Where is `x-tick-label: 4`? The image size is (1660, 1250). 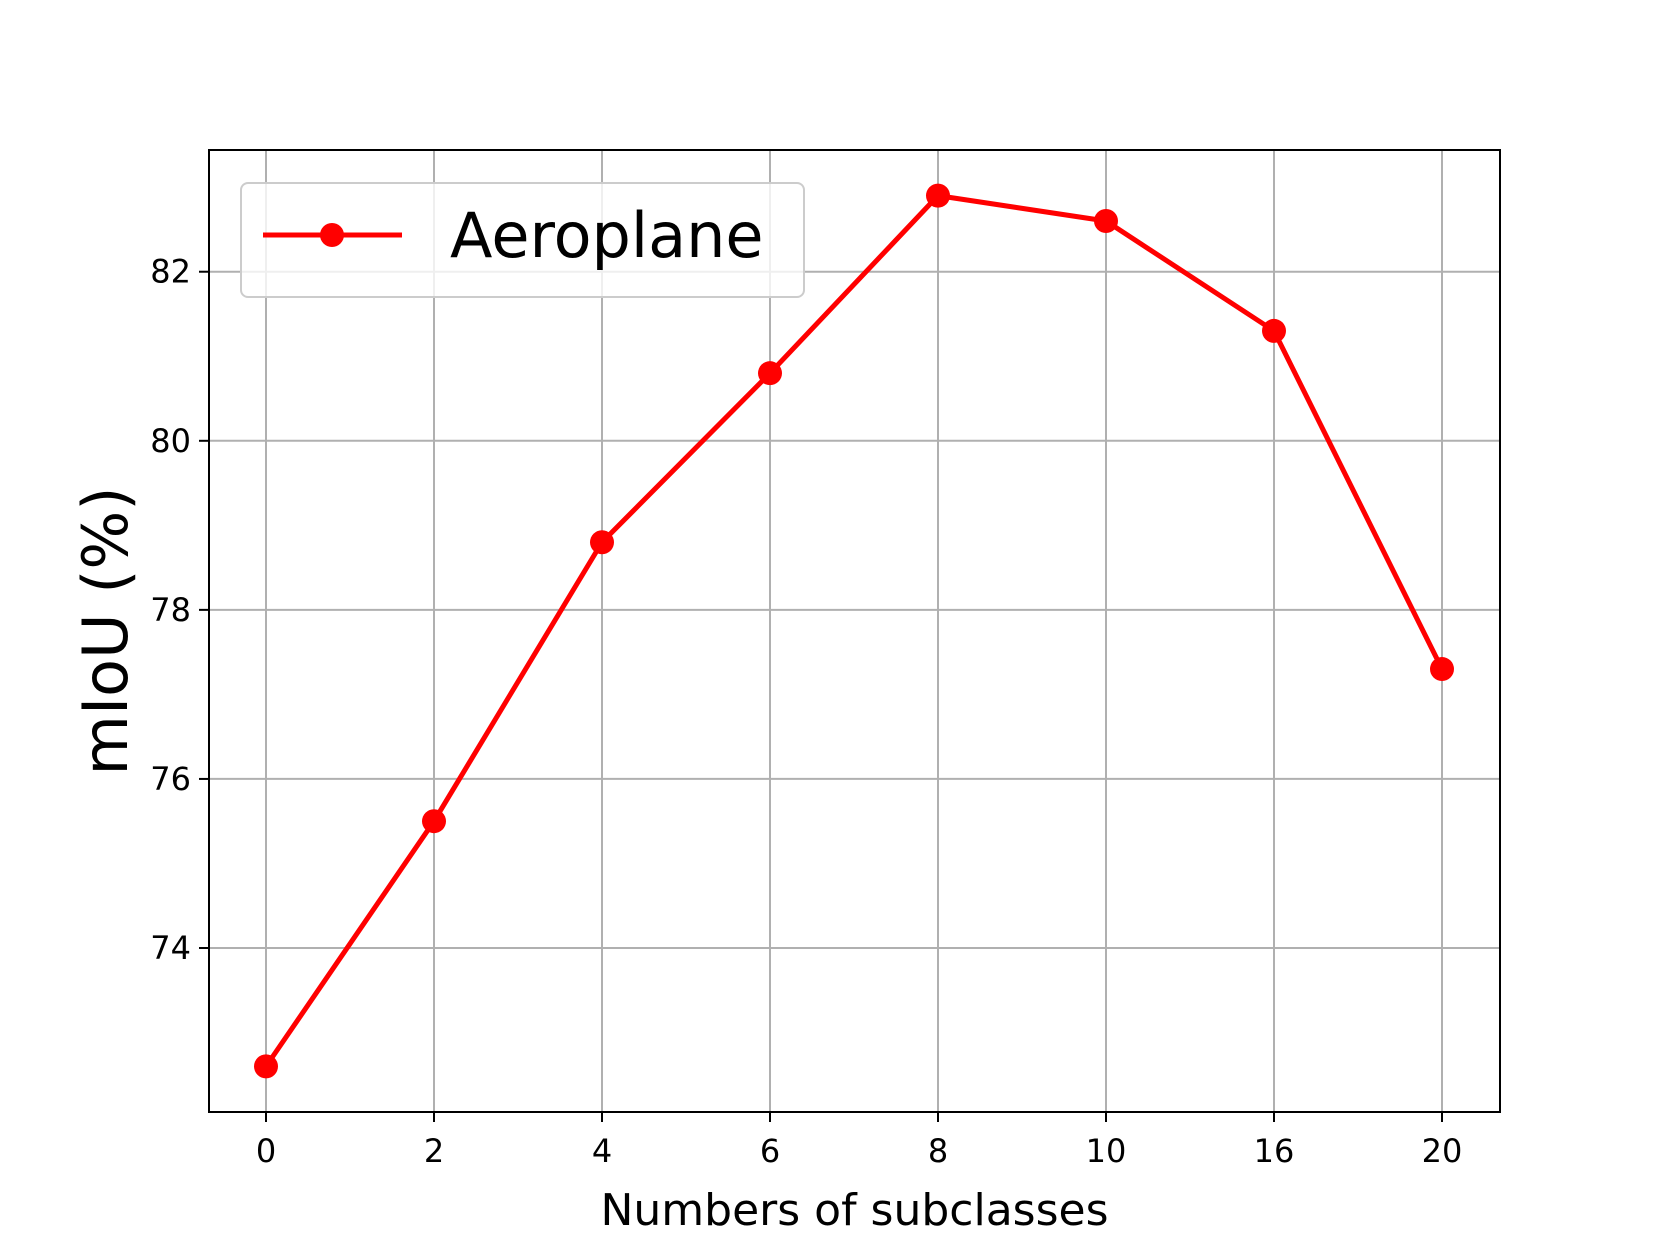 x-tick-label: 4 is located at coordinates (602, 1151).